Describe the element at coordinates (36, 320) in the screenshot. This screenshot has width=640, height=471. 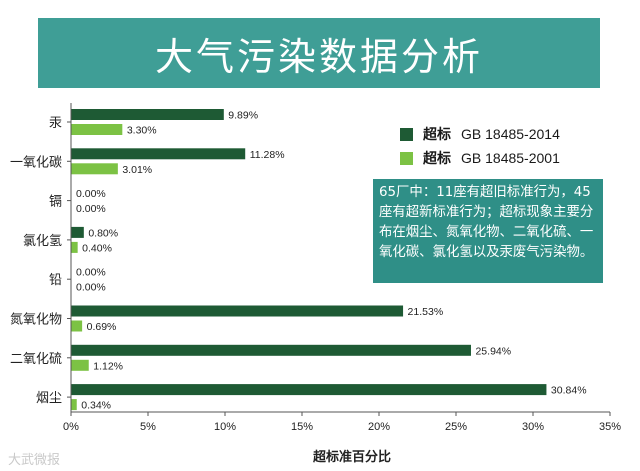
I see `category-label: 氮氧化物` at that location.